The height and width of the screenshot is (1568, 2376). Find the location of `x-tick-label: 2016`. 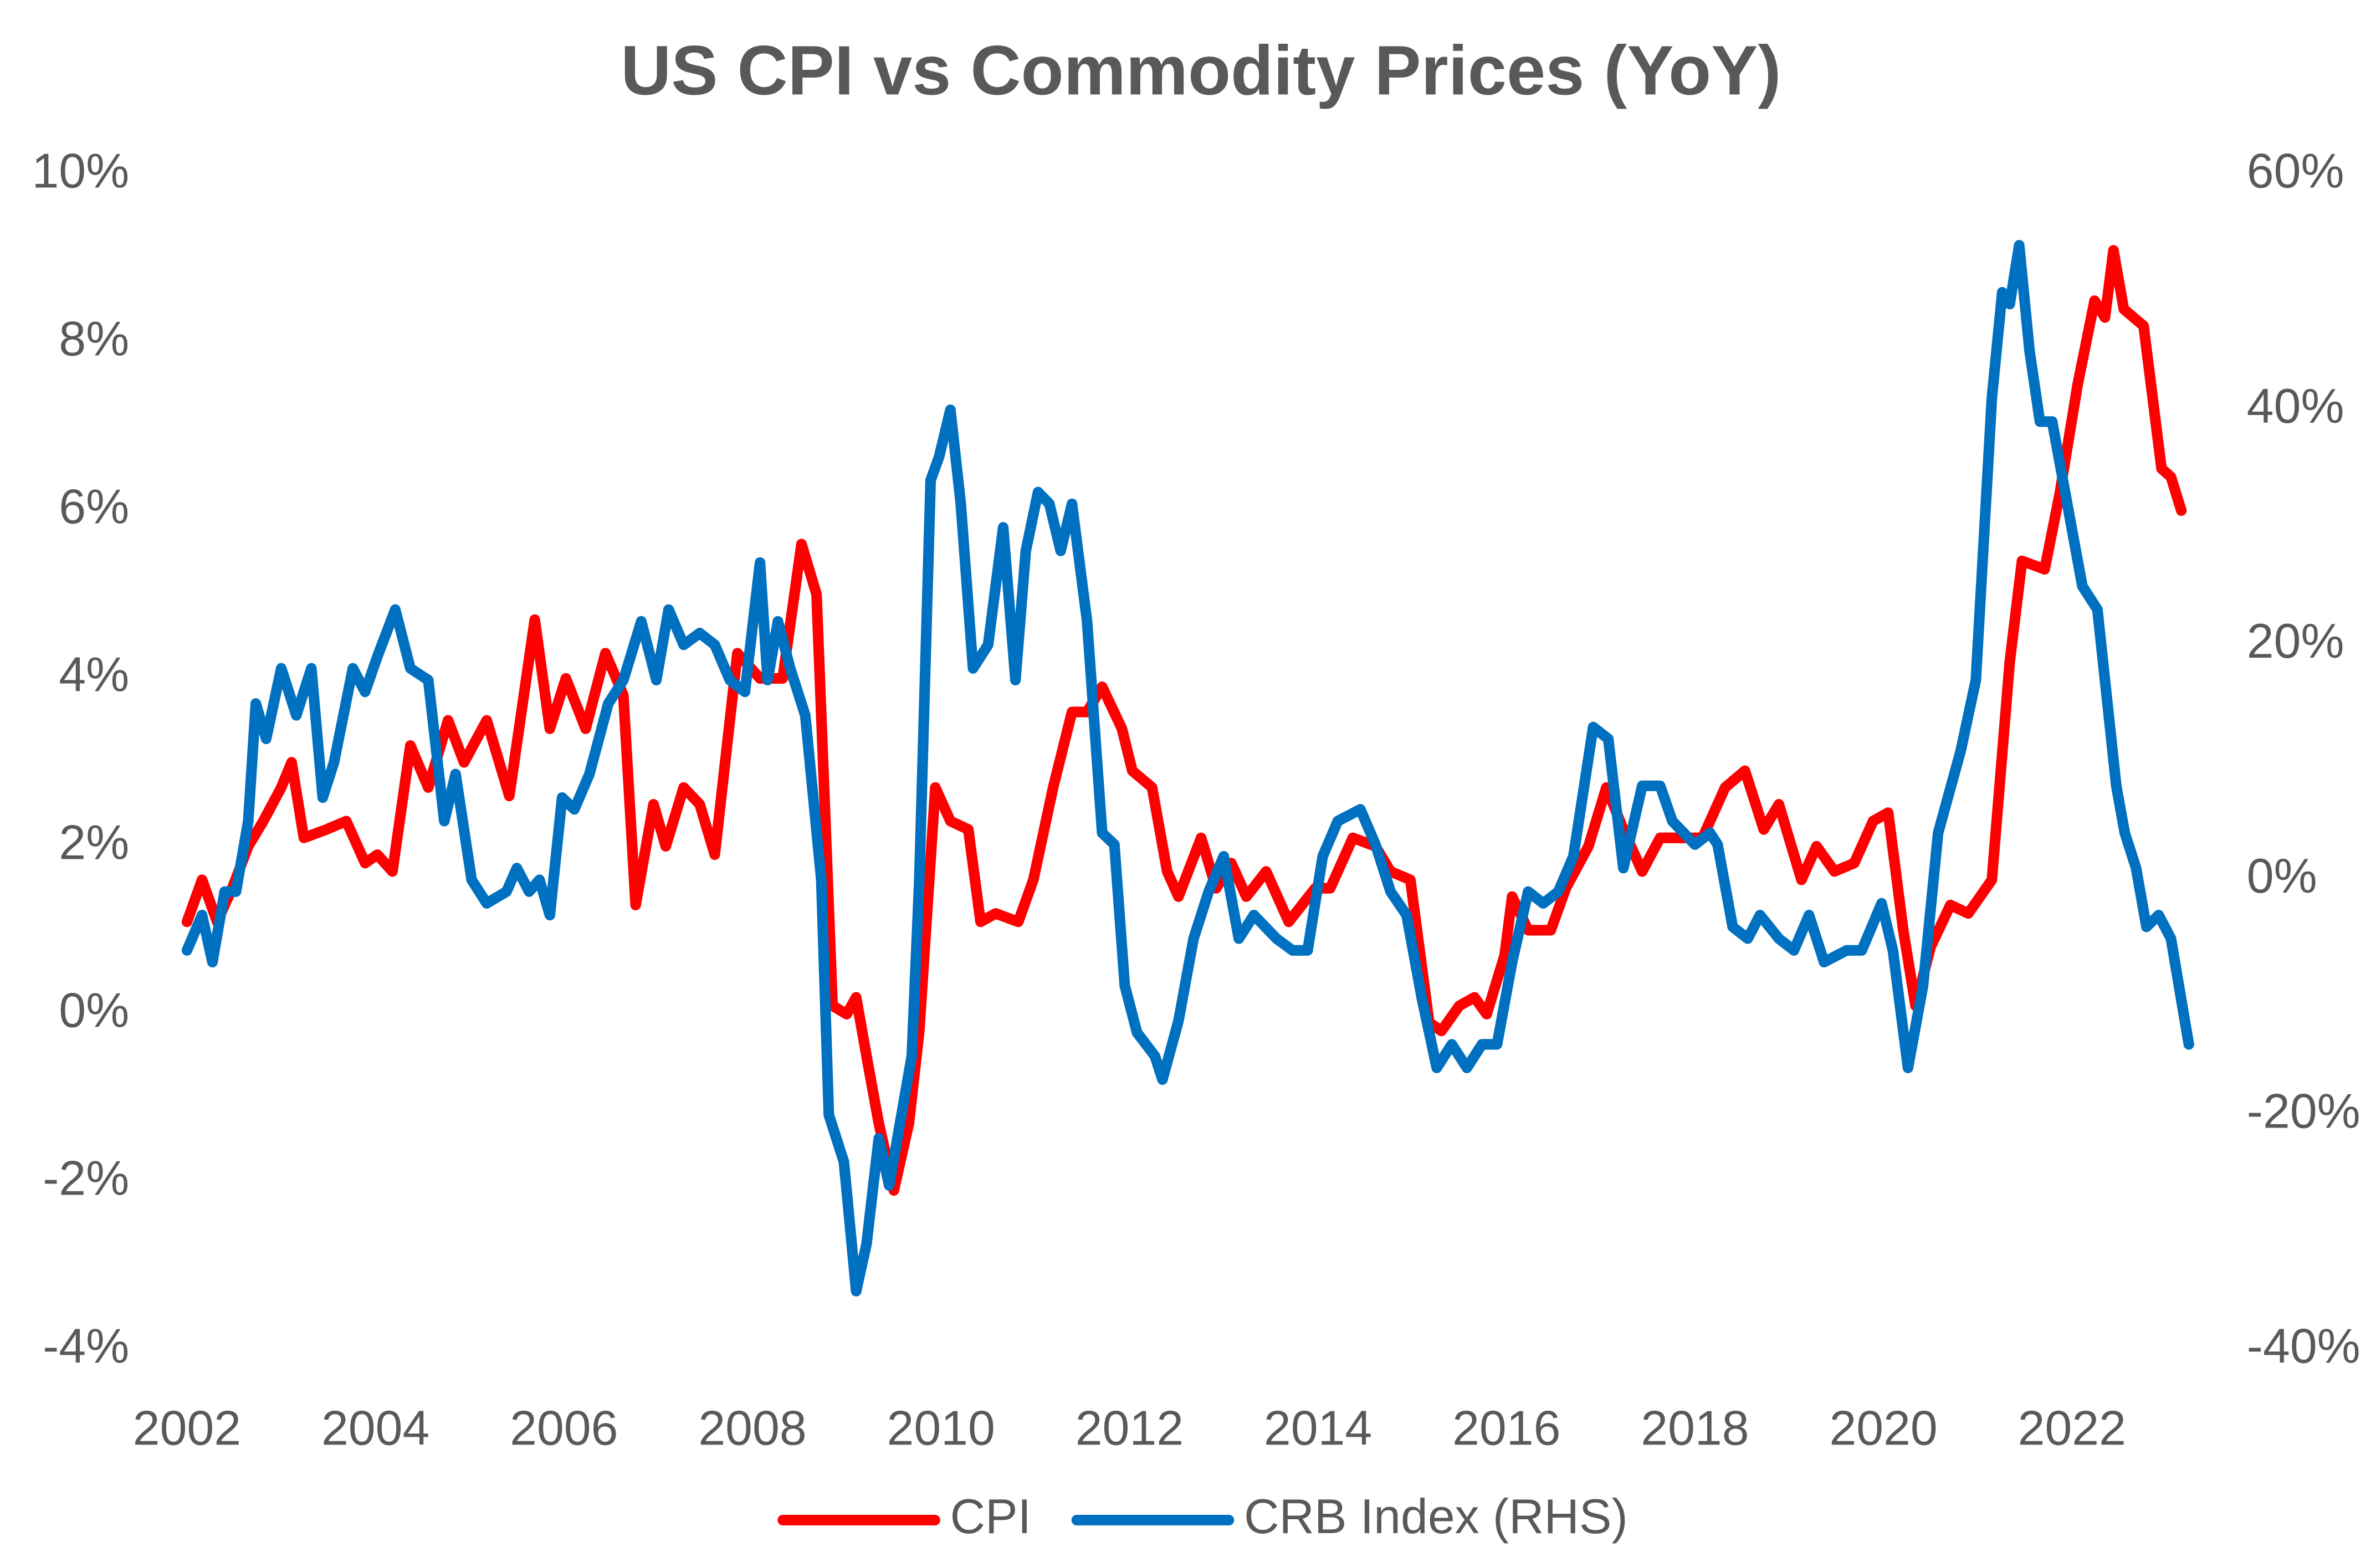

x-tick-label: 2016 is located at coordinates (1506, 1428).